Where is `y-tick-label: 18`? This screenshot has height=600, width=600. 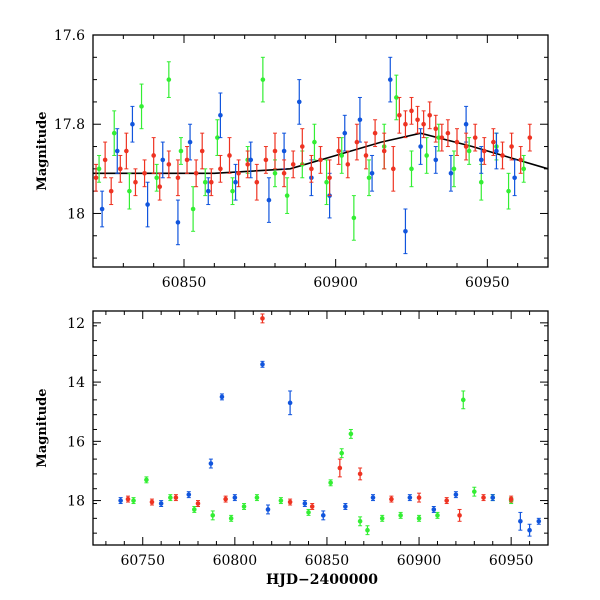
y-tick-label: 18 is located at coordinates (76, 502).